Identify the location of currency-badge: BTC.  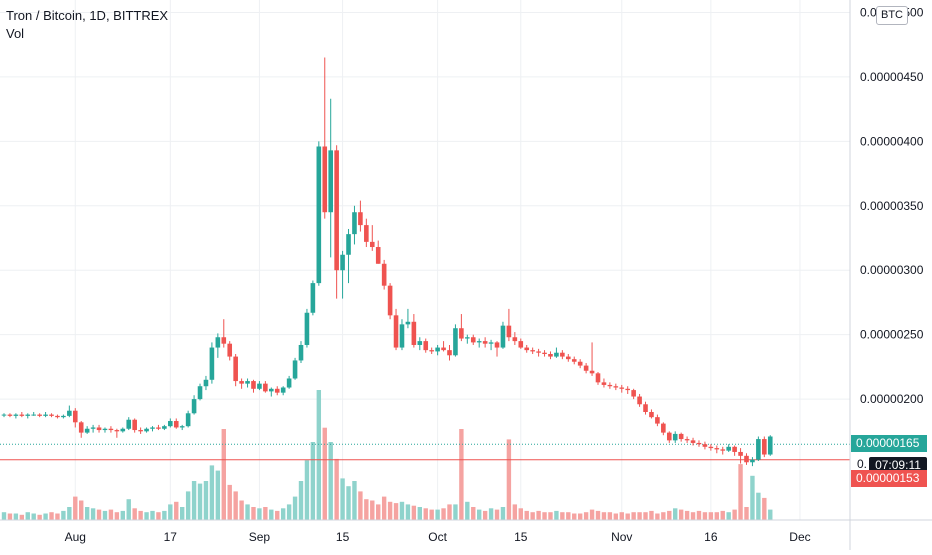
(892, 15).